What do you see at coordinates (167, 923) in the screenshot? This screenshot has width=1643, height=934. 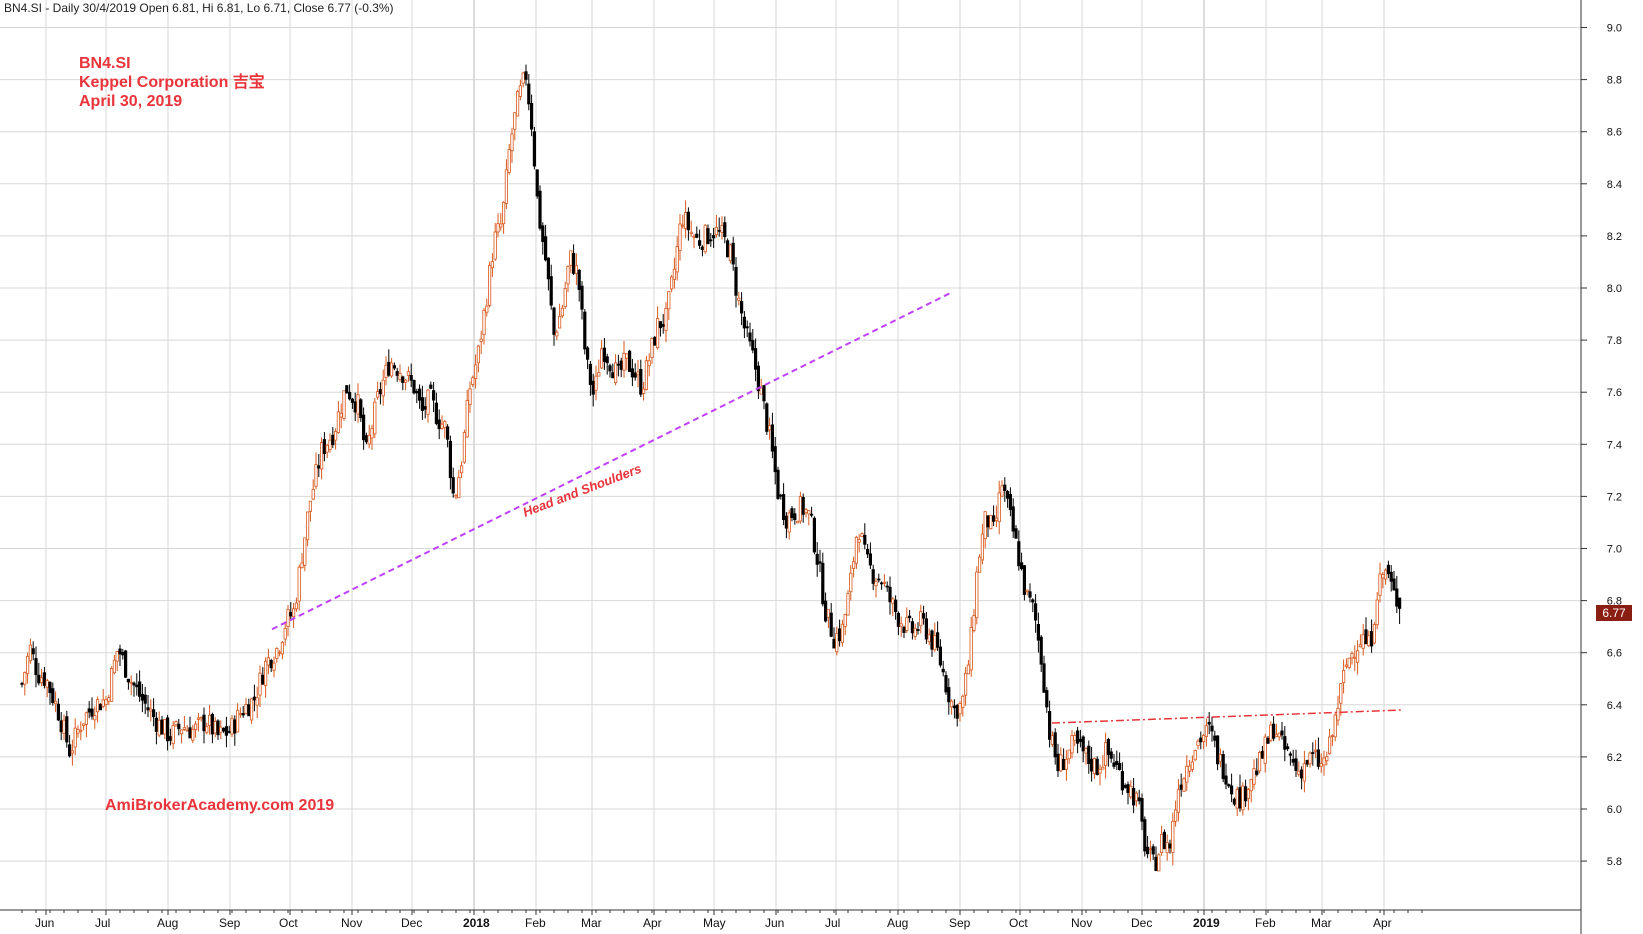 I see `x-tick-label: Aug` at bounding box center [167, 923].